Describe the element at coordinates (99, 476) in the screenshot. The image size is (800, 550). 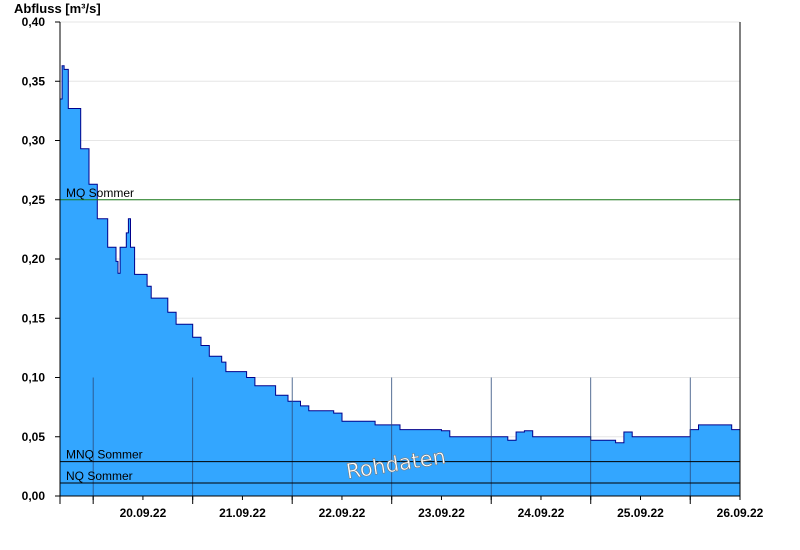
I see `reference-line-label: NQ Sommer` at that location.